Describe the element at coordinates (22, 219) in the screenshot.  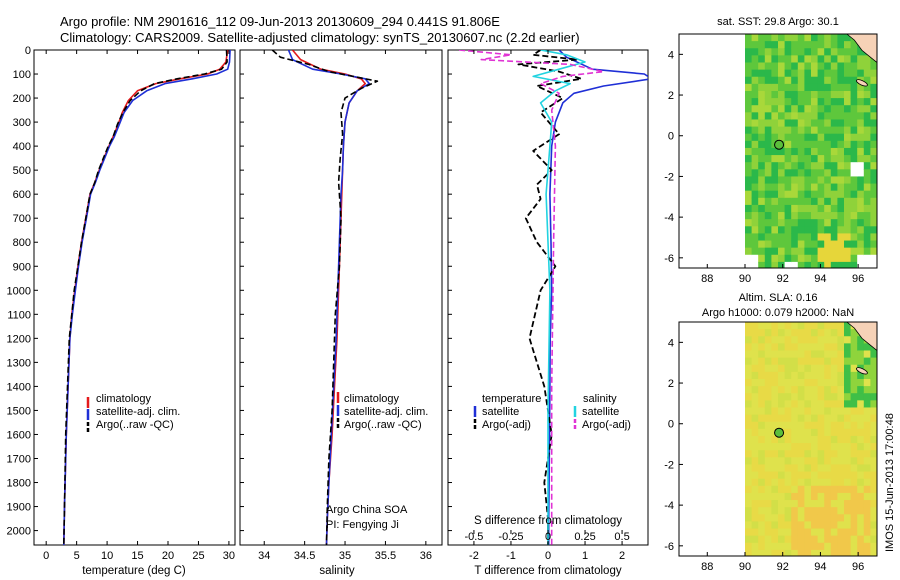
I see `depth-tick-label: 700` at that location.